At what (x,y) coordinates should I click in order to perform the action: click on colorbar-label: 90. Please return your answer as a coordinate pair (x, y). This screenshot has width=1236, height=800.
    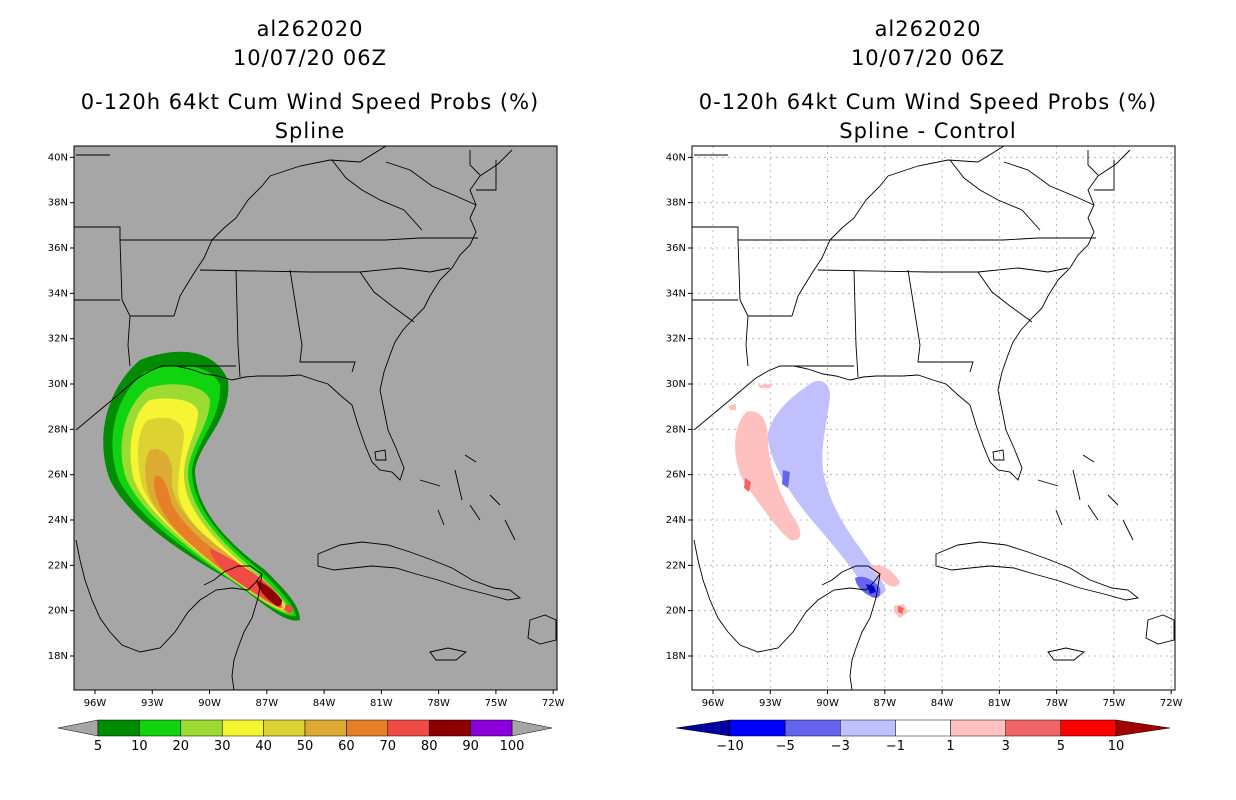
    Looking at the image, I should click on (470, 746).